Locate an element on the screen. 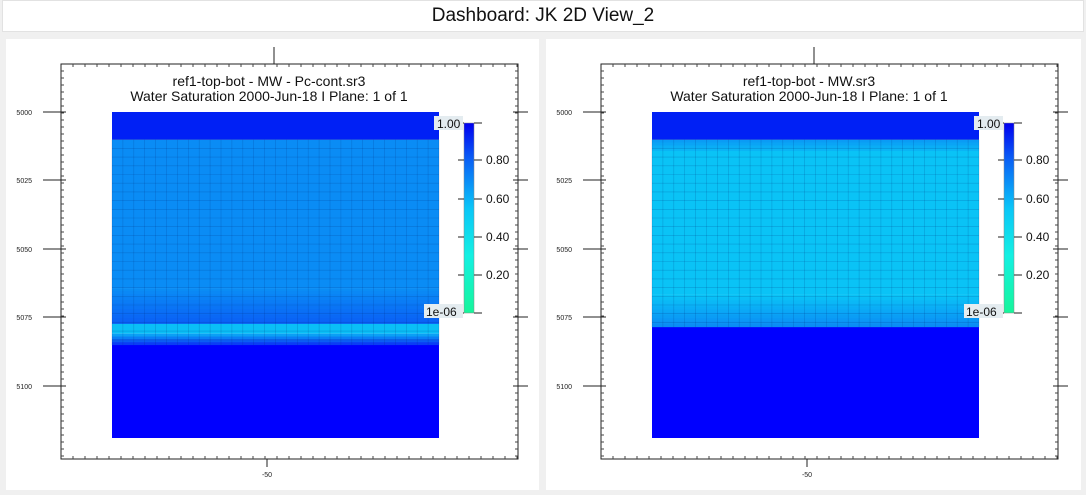  dashboard-title-bar: Dashboard: JK 2D View_2 is located at coordinates (543, 16).